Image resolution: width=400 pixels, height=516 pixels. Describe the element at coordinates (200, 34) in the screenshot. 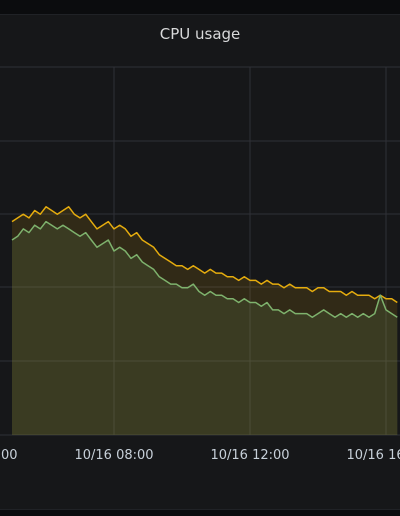

I see `panel-title: CPU usage` at that location.